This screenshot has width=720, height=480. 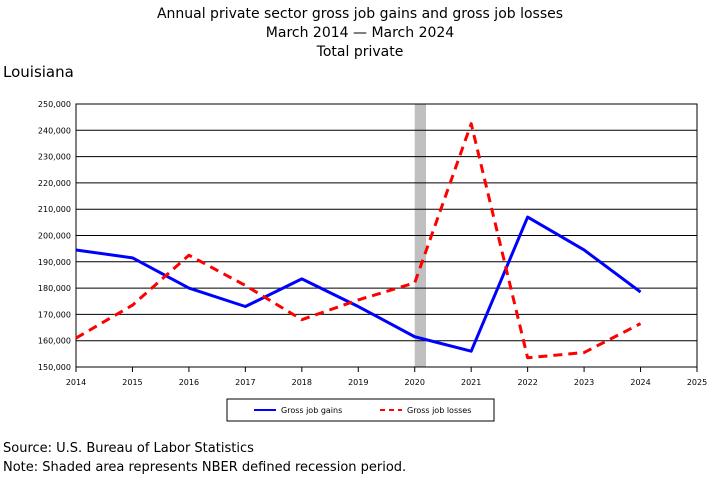 I want to click on y-tick-label: 170,000, so click(x=54, y=314).